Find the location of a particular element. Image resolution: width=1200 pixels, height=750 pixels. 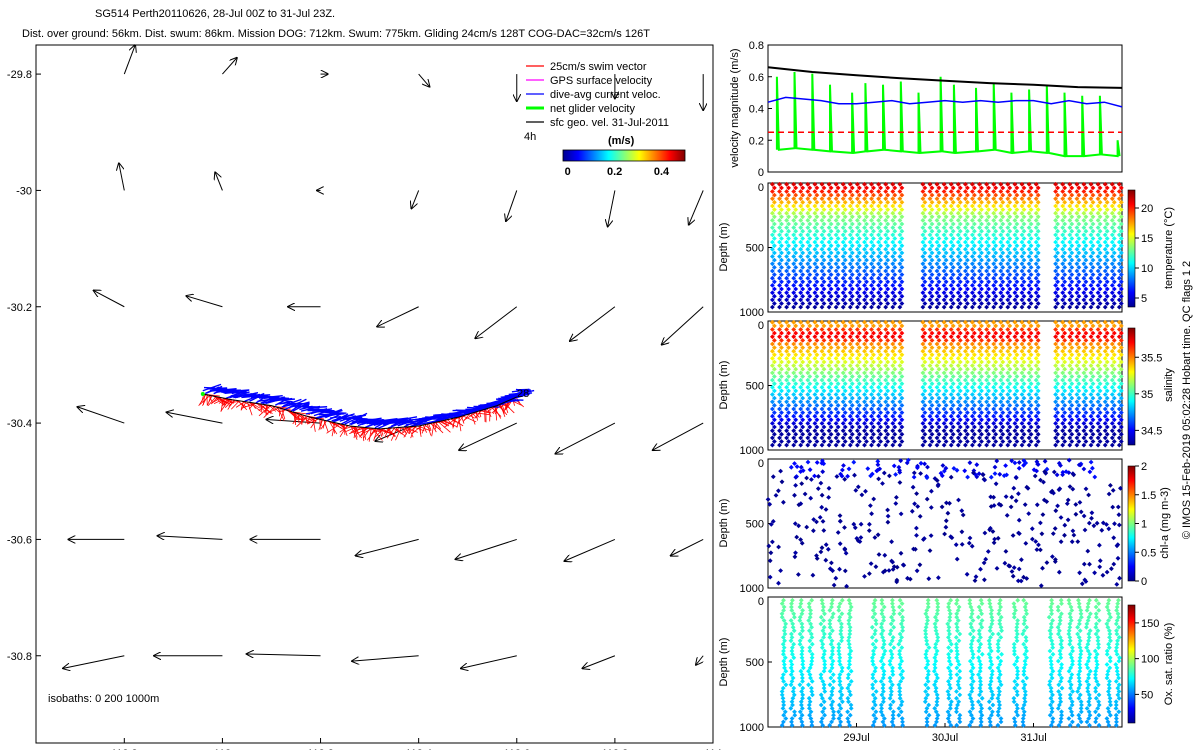

depth-ytick-label: 0 is located at coordinates (761, 188).